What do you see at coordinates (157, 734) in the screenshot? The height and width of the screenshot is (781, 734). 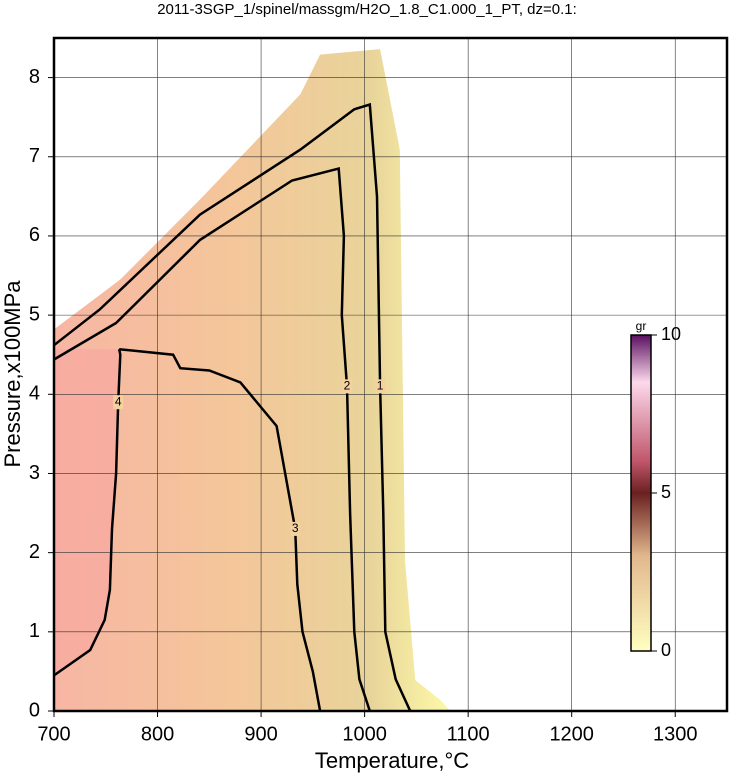 I see `x-tick-label: 800` at bounding box center [157, 734].